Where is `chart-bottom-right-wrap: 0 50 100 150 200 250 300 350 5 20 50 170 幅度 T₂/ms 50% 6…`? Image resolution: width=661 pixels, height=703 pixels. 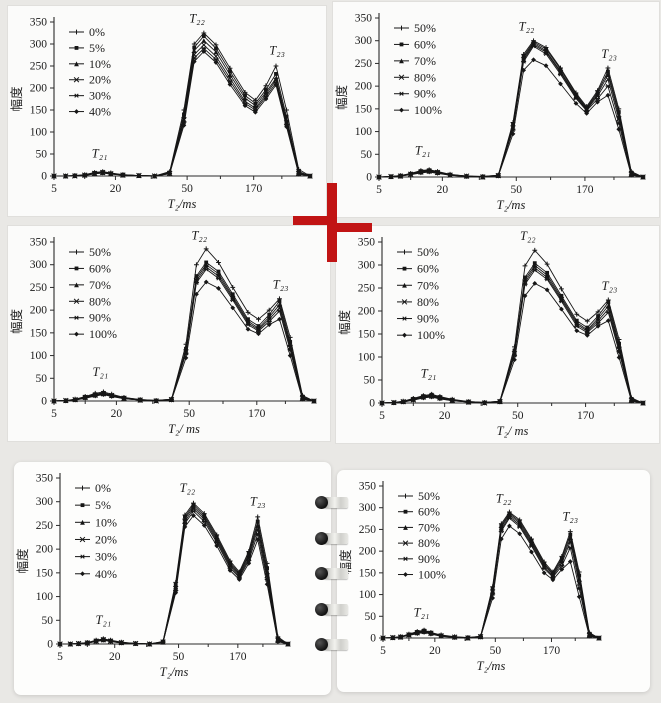 chart-bottom-right-wrap: 0 50 100 150 200 250 300 350 5 20 50 170 幅度 T₂/ms 50% 6… is located at coordinates (476, 574).